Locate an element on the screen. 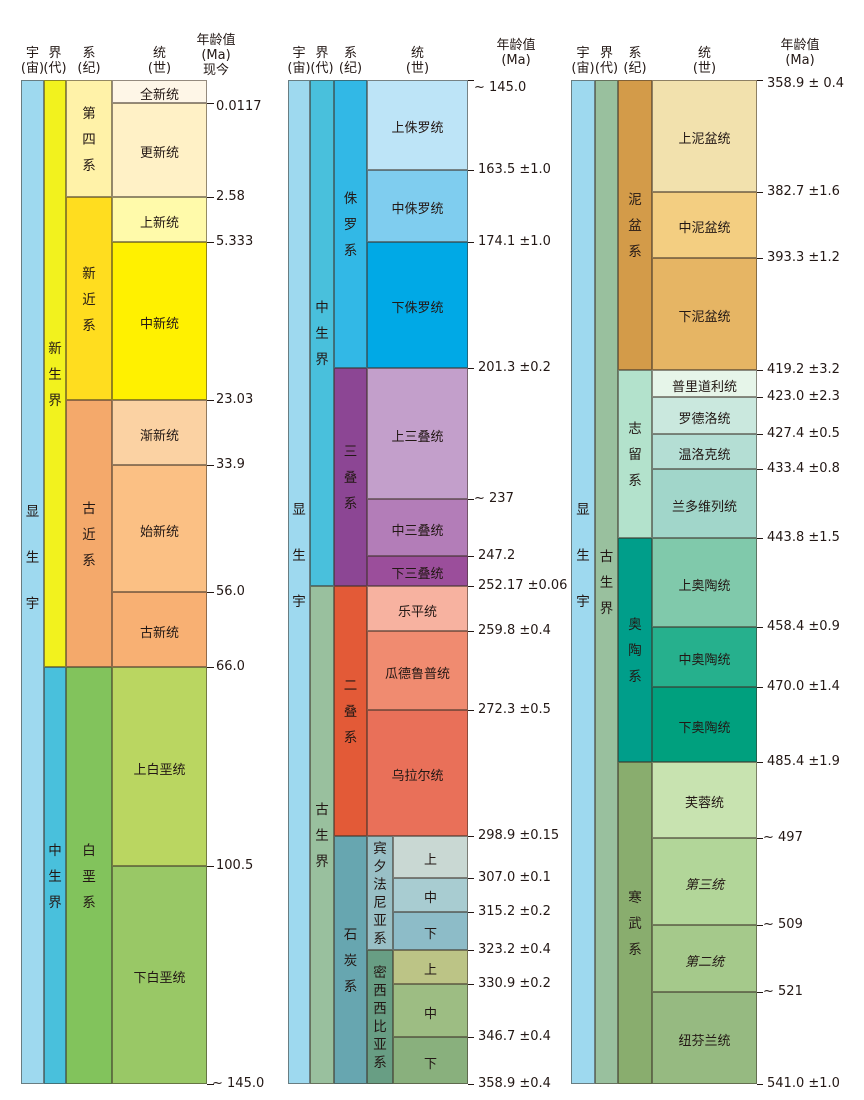 The height and width of the screenshot is (1100, 864). eon-0-0: 显 生 宇 is located at coordinates (32, 582).